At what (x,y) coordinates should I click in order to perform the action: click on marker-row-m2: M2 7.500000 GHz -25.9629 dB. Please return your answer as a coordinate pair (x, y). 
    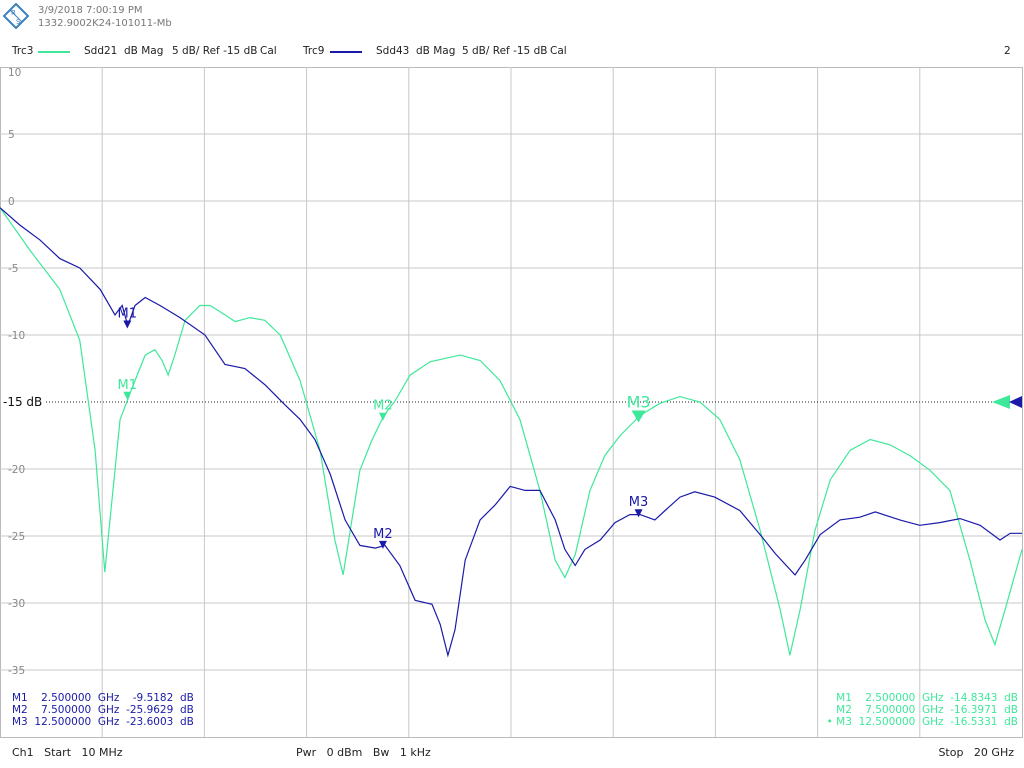
    Looking at the image, I should click on (103, 710).